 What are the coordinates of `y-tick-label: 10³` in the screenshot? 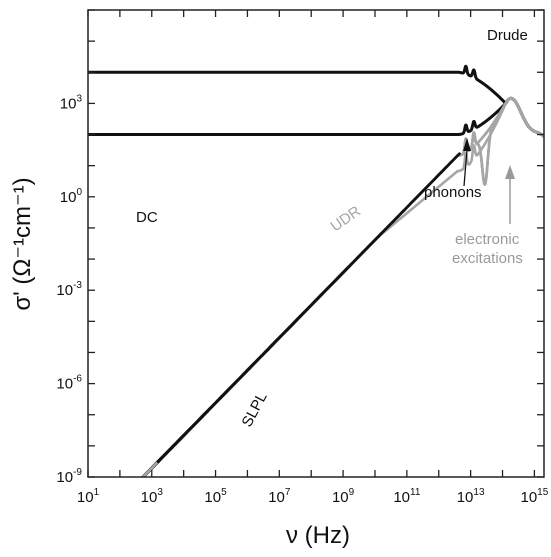 It's located at (71, 102).